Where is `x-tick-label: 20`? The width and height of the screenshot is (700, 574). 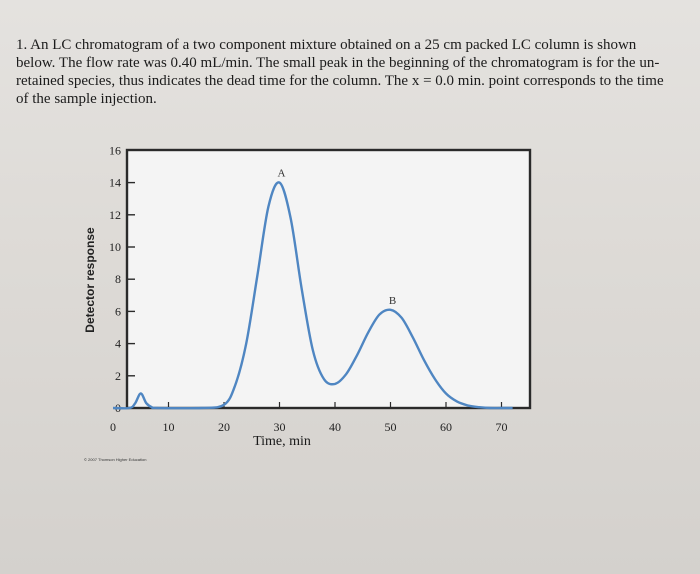 x-tick-label: 20 is located at coordinates (224, 427).